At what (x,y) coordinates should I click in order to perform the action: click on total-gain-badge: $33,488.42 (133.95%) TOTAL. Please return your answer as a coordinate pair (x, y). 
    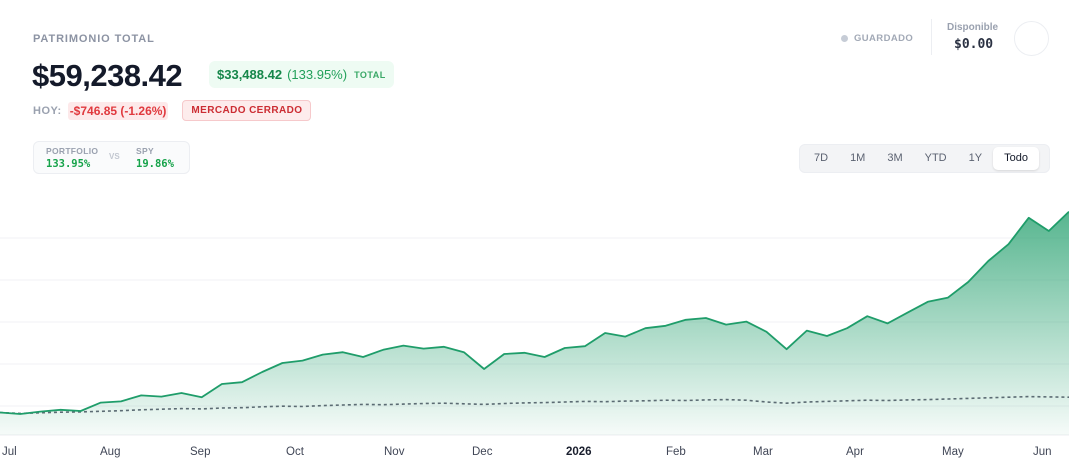
    Looking at the image, I should click on (301, 74).